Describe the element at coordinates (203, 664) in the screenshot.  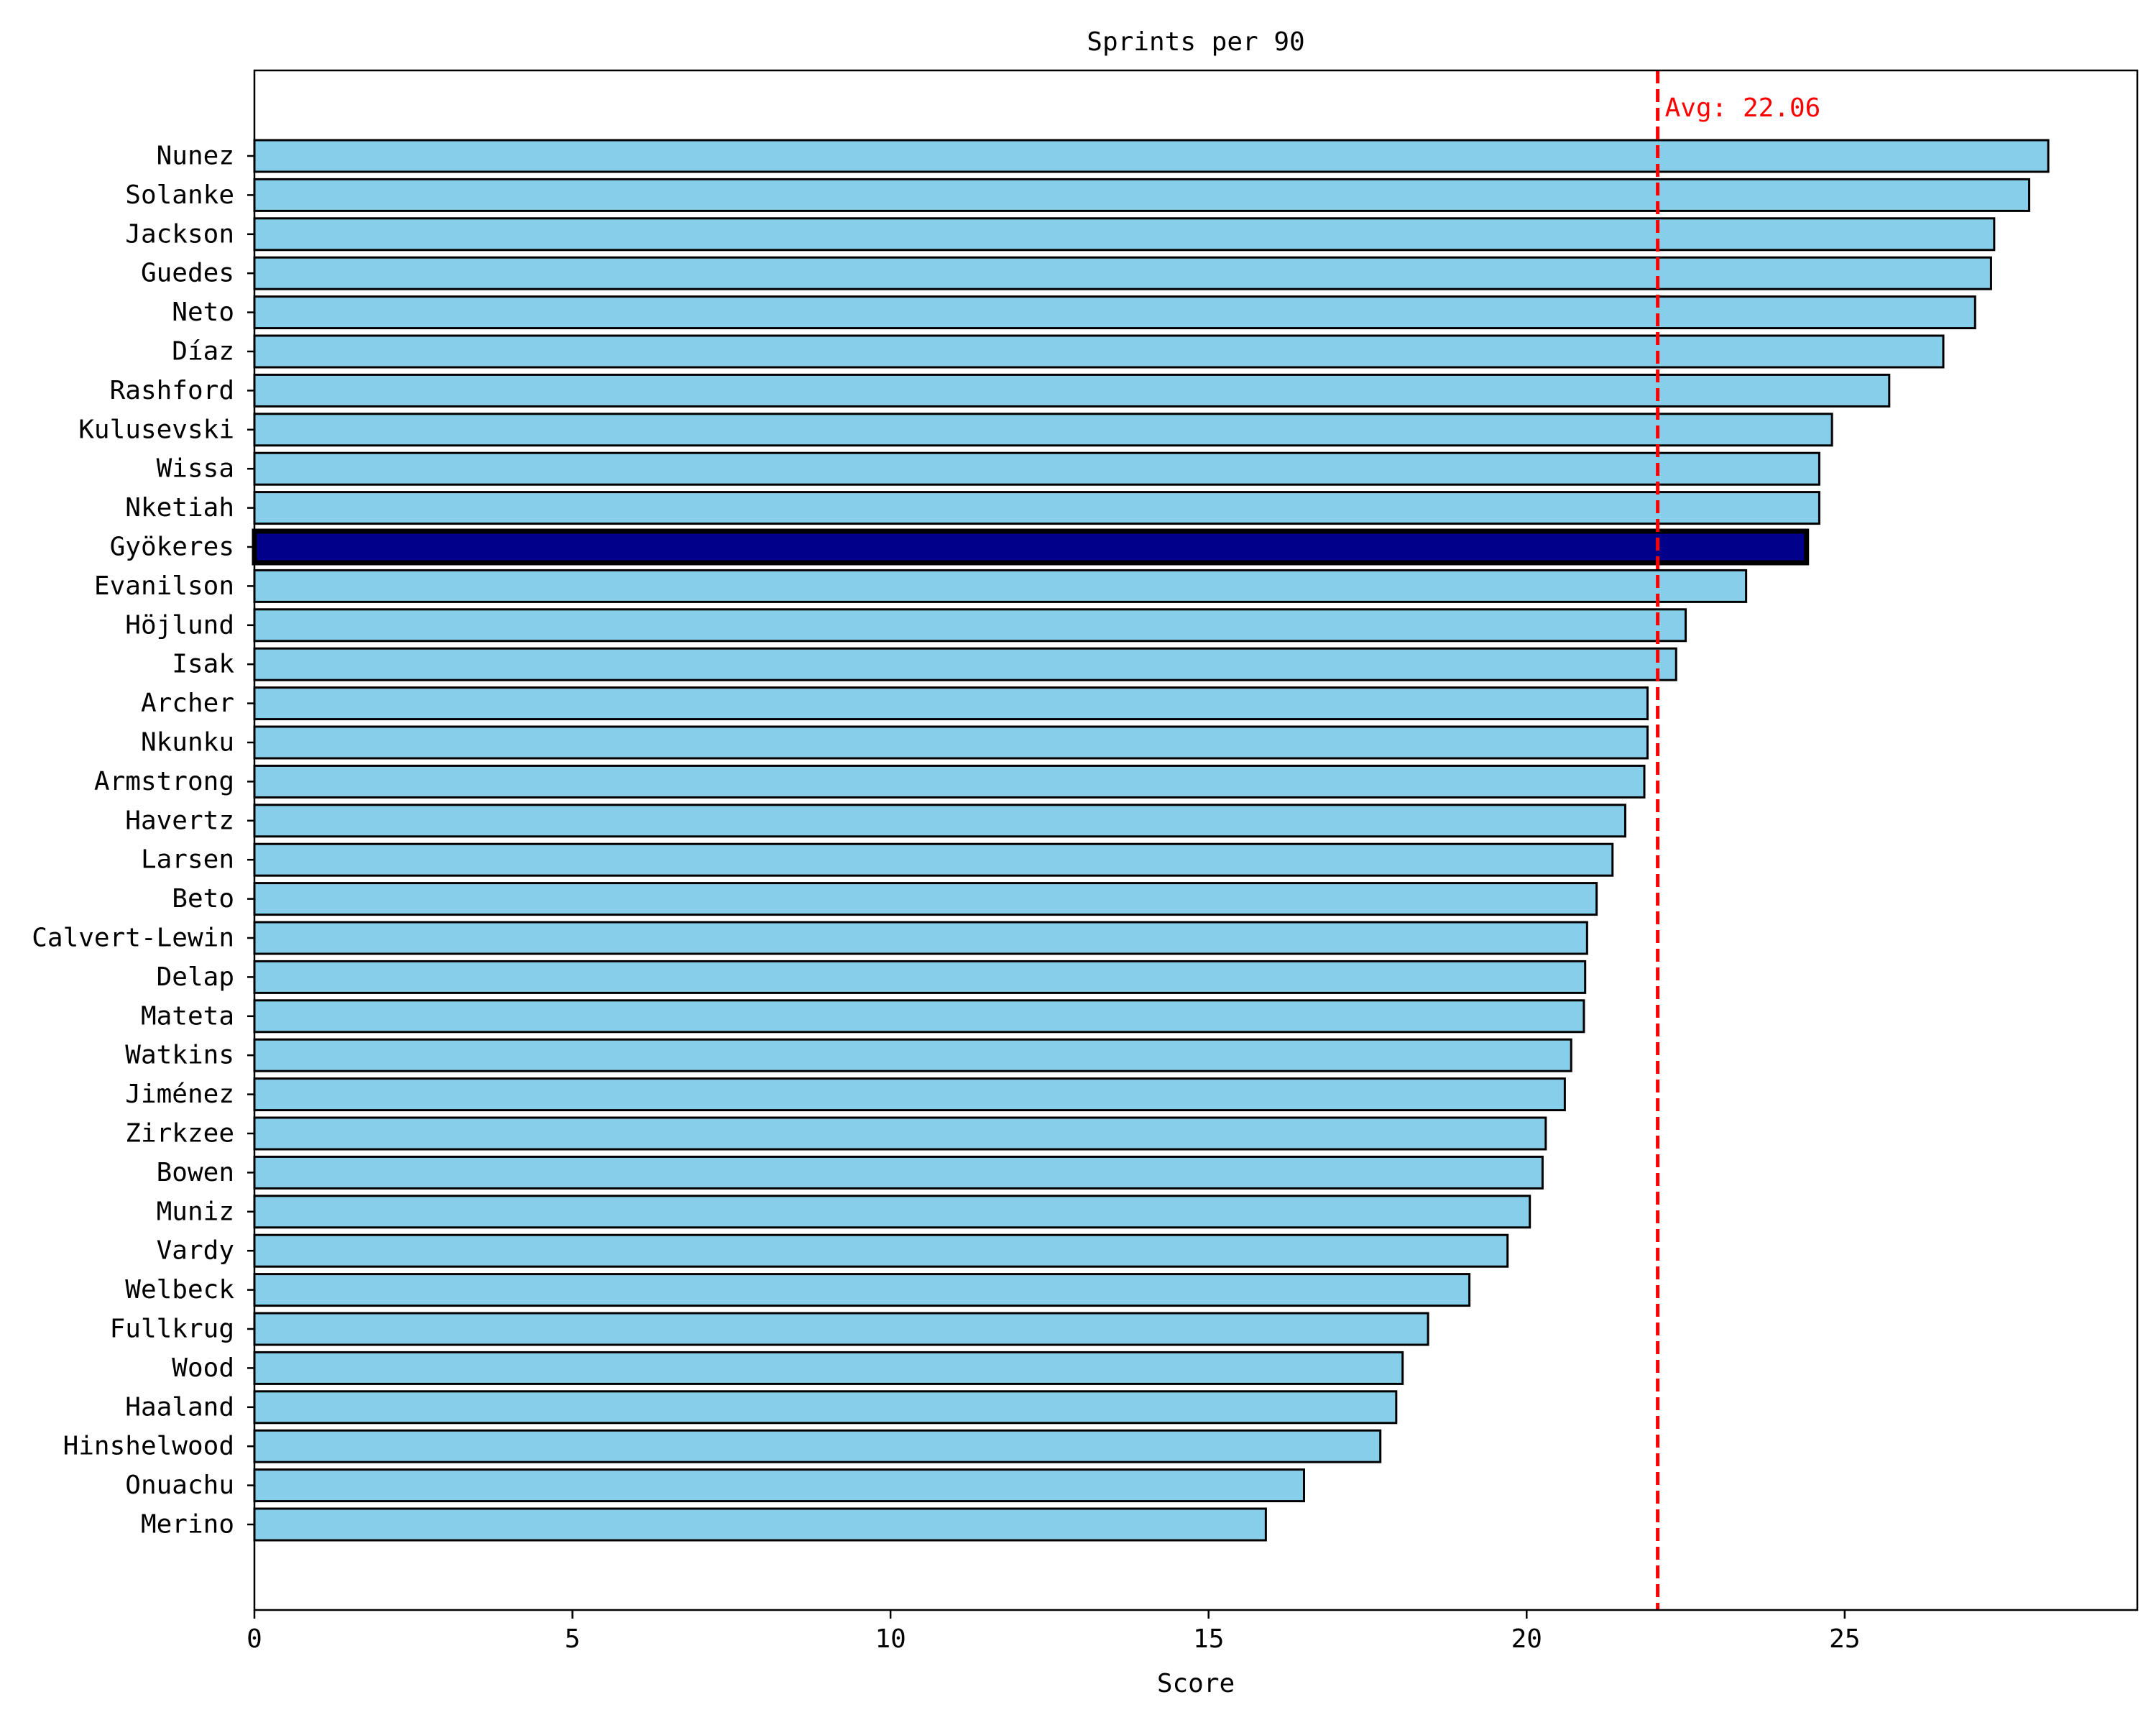
I see `y-tick-label: Isak` at that location.